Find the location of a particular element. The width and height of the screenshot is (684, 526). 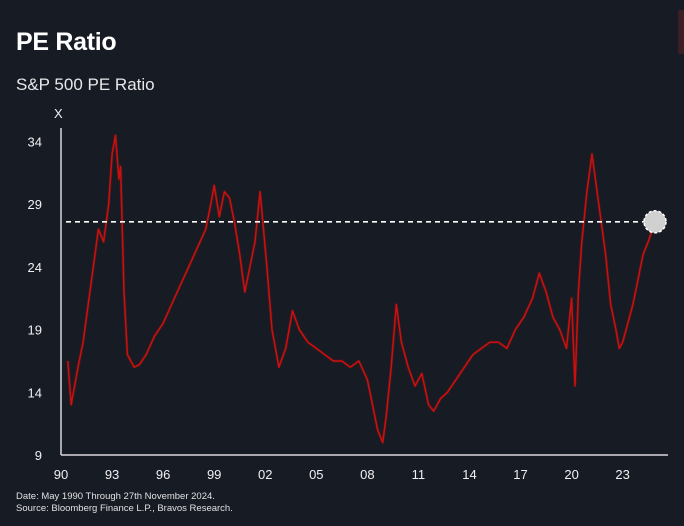

chart-subtitle: S&P 500 PE Ratio is located at coordinates (85, 84).